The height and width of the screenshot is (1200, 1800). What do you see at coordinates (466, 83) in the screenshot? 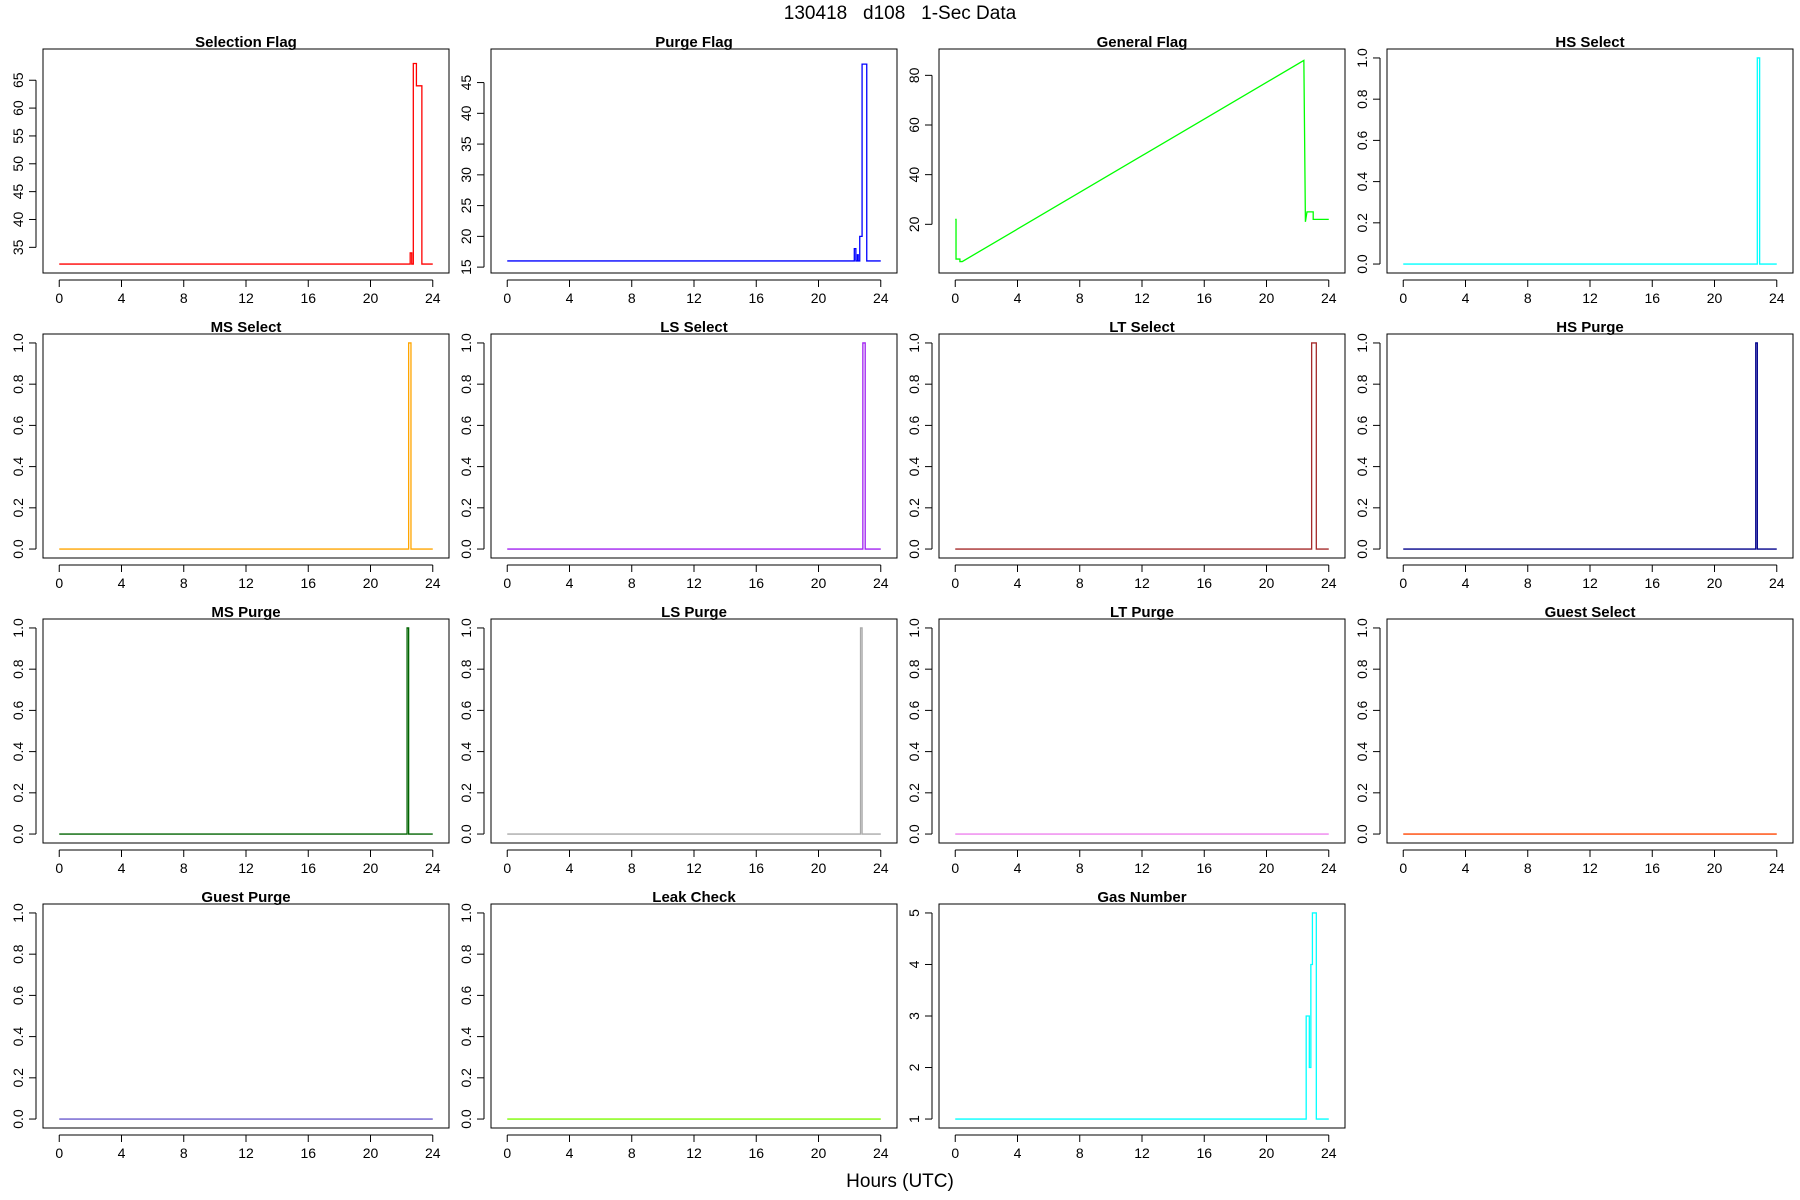
I see `y-tick-label: 45` at bounding box center [466, 83].